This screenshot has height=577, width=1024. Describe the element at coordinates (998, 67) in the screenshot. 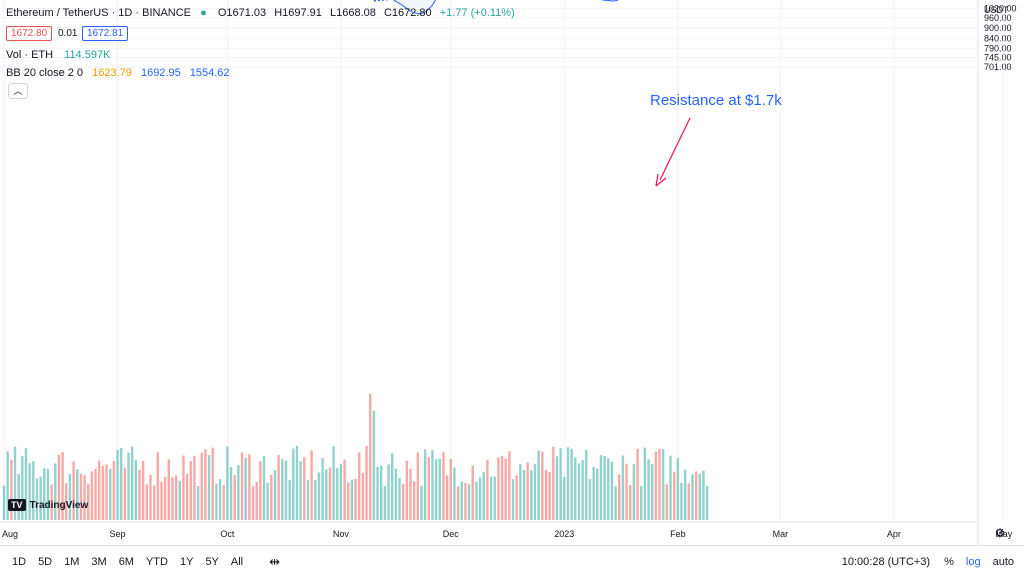

I see `y-tick-label: 701.00` at that location.